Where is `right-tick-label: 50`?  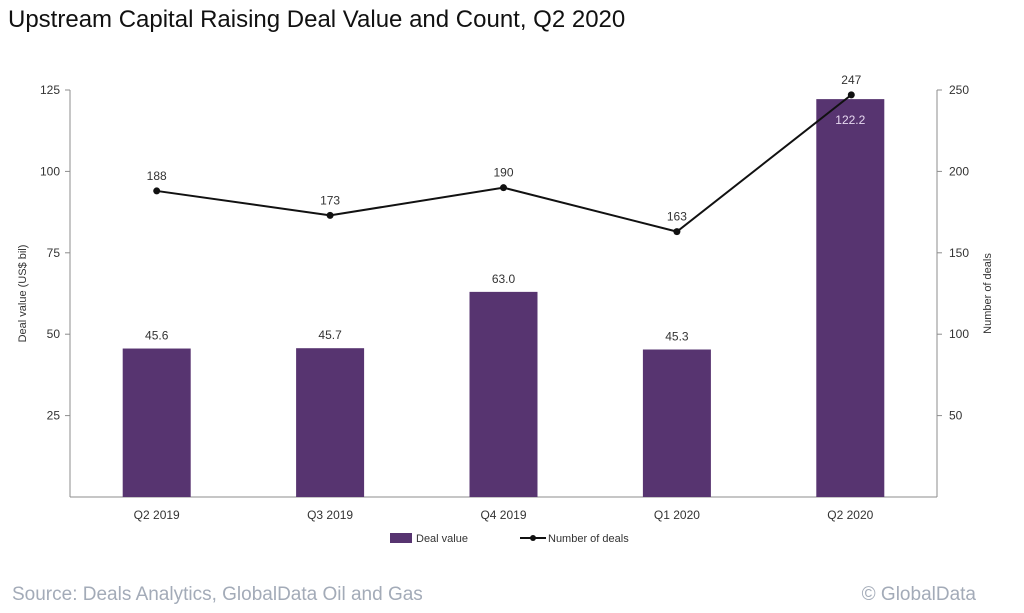
right-tick-label: 50 is located at coordinates (956, 416).